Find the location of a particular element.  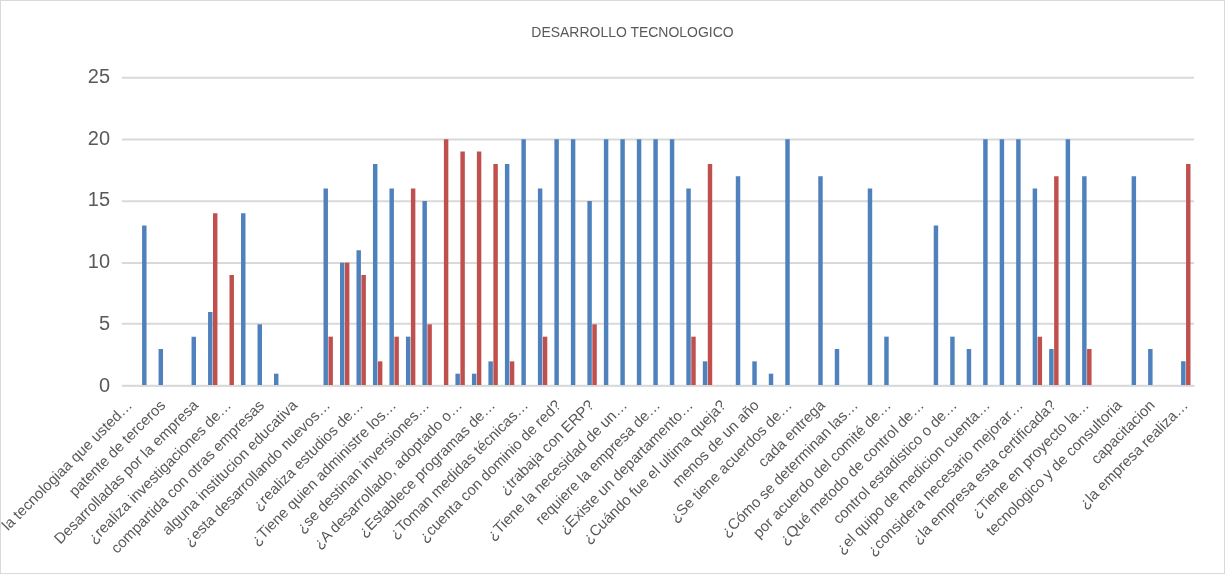

y-tick-label: 15 is located at coordinates (99, 199).